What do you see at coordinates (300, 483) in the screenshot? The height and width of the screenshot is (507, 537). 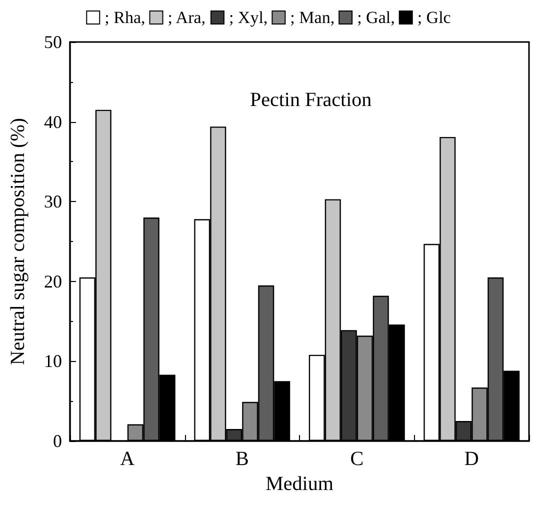 I see `x-axis-title: Medium` at bounding box center [300, 483].